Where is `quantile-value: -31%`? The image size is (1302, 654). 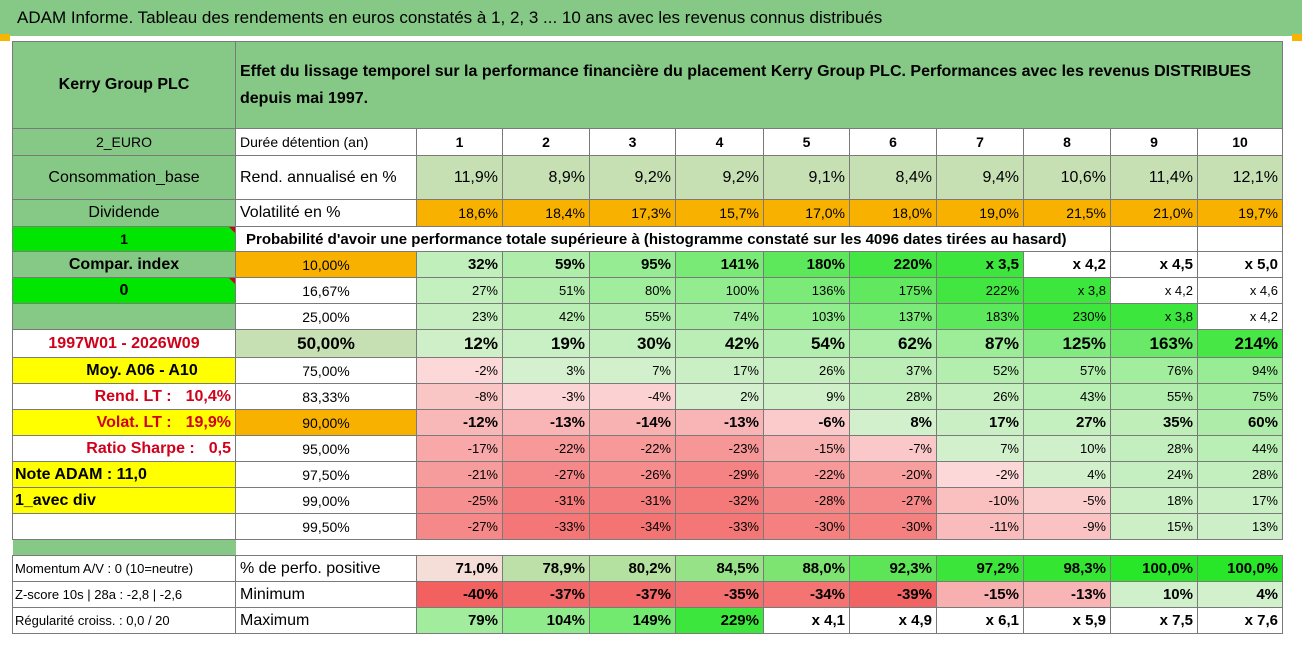
quantile-value: -31% is located at coordinates (632, 500).